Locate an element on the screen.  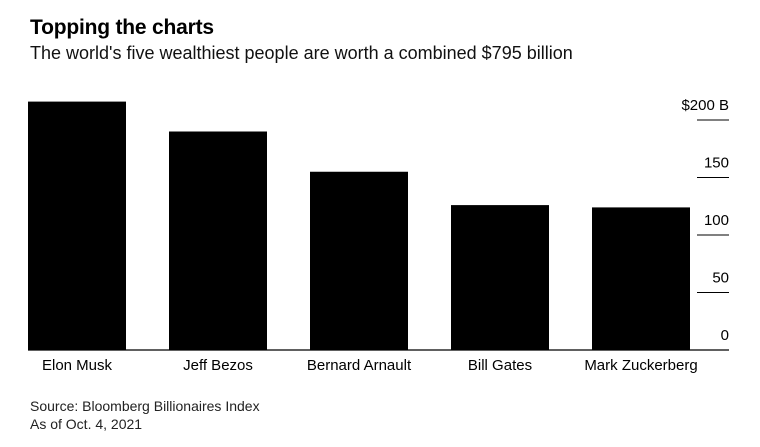
date-text: As of Oct. 4, 2021 is located at coordinates (86, 424).